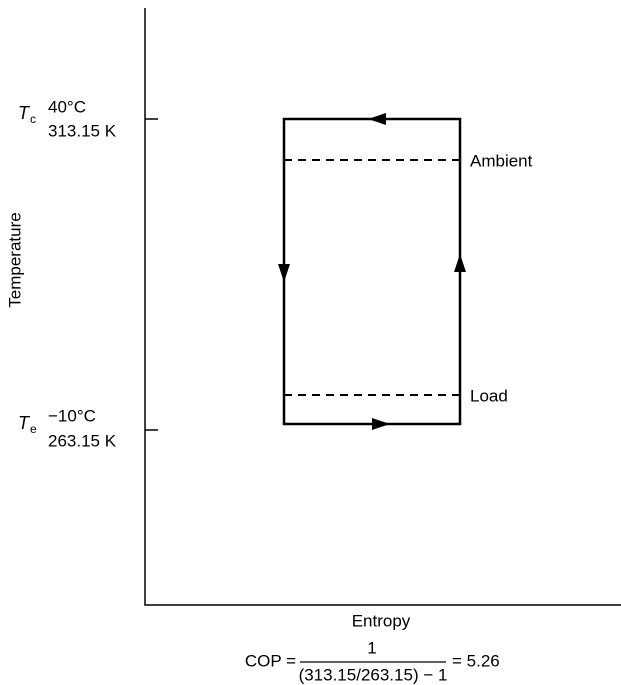  I want to click on y-axis-label: Temperature, so click(14, 259).